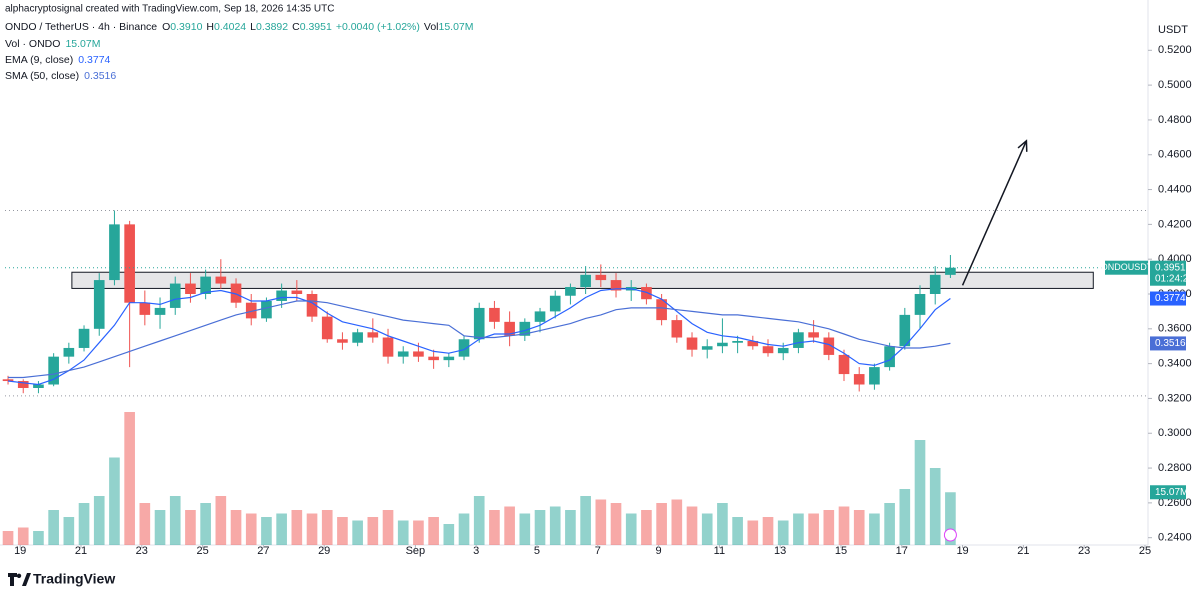  What do you see at coordinates (841, 551) in the screenshot?
I see `x-tick-label: 15` at bounding box center [841, 551].